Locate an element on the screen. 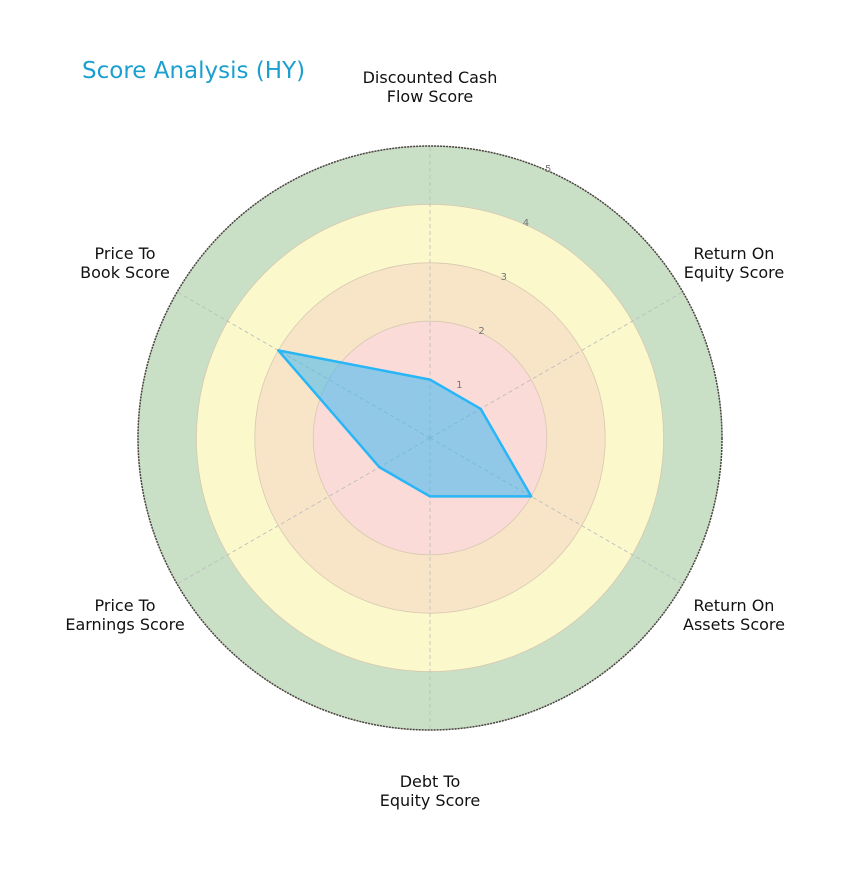  axis-label-de: Debt To Equity Score is located at coordinates (430, 791).